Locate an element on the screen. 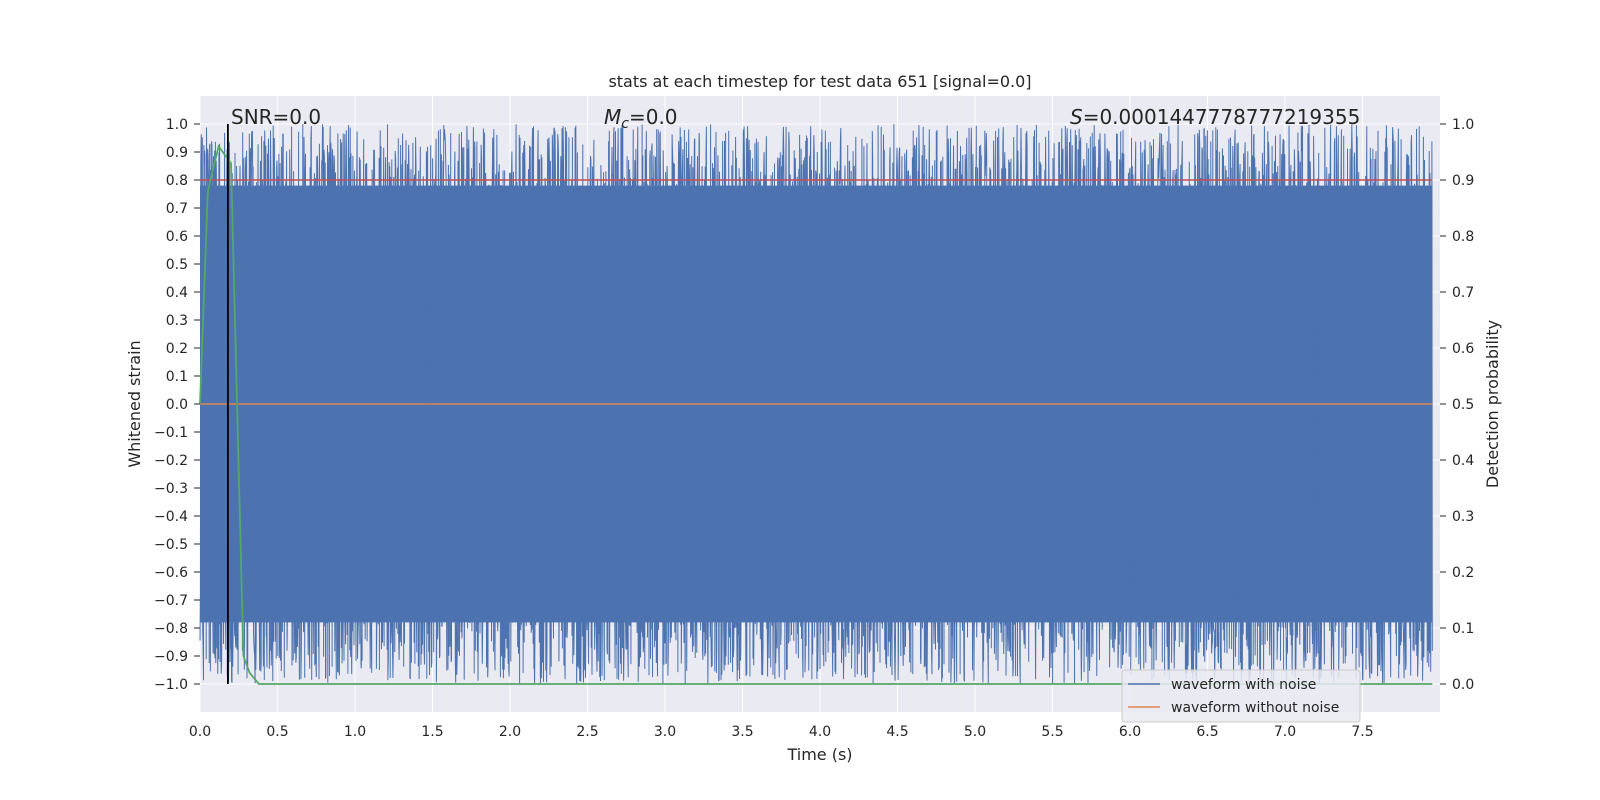 This screenshot has width=1600, height=800. y-left-tick-label: 0.9 is located at coordinates (177, 153).